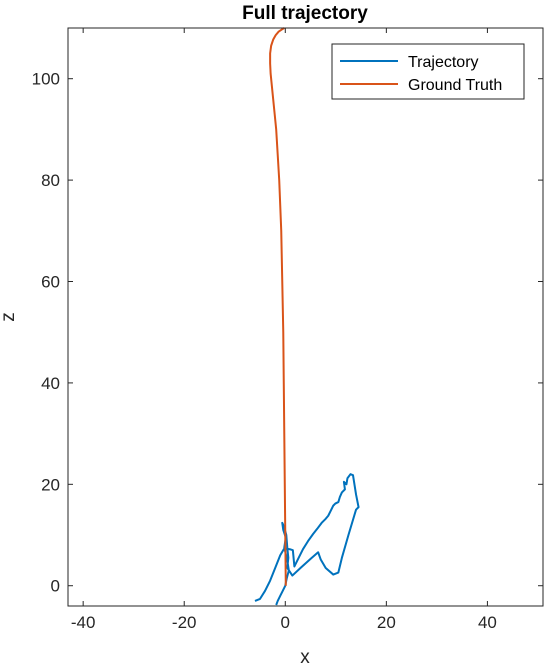  Describe the element at coordinates (285, 622) in the screenshot. I see `x-tick-label: 0` at that location.